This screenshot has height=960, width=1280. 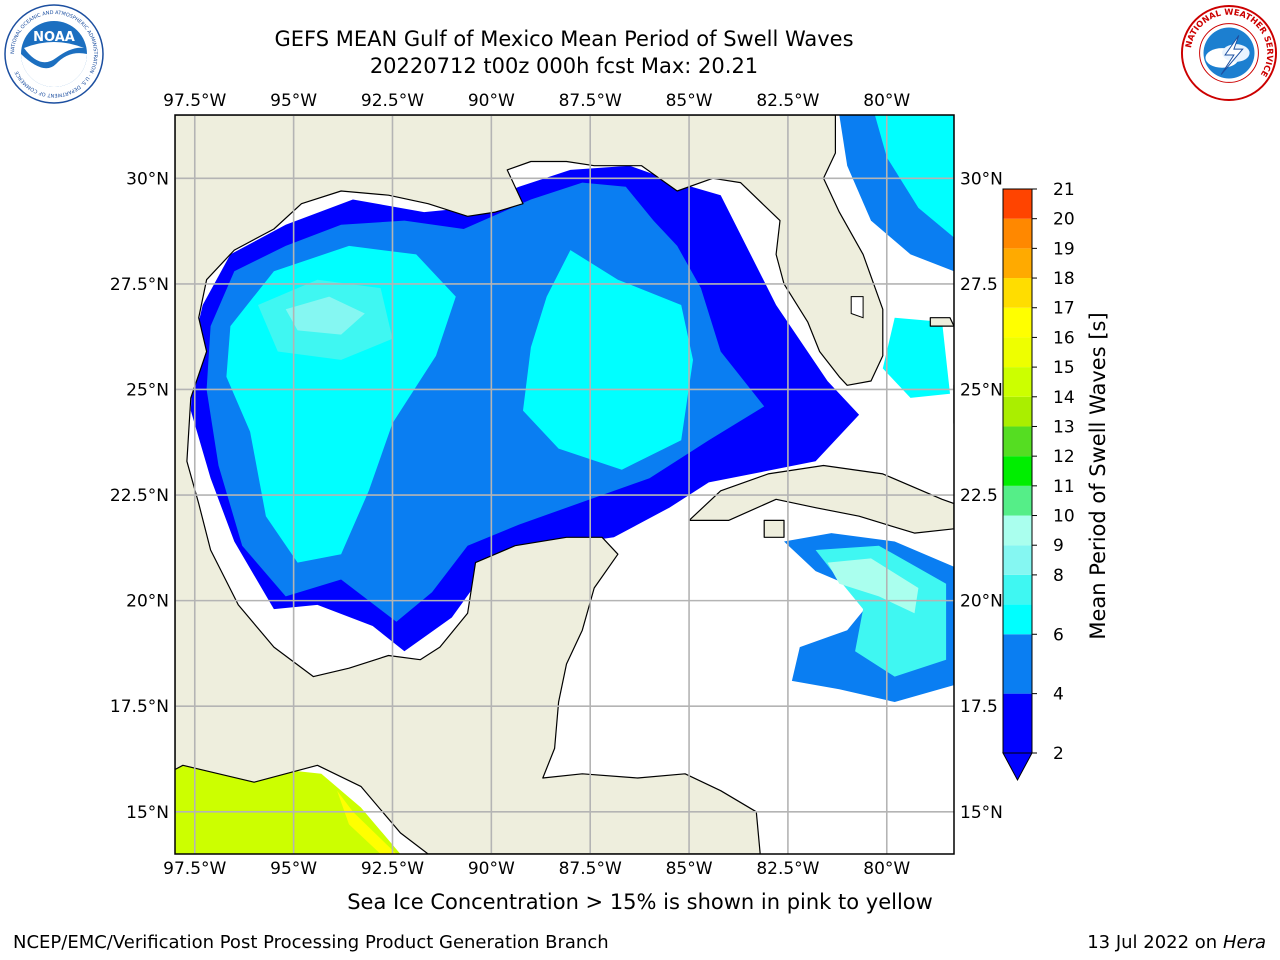 What do you see at coordinates (288, 809) in the screenshot?
I see `contour-sea-ice-band` at bounding box center [288, 809].